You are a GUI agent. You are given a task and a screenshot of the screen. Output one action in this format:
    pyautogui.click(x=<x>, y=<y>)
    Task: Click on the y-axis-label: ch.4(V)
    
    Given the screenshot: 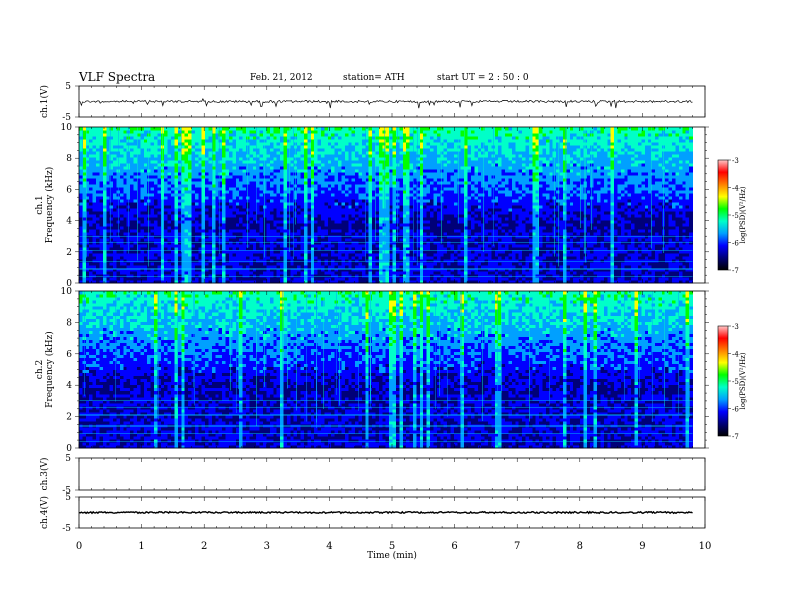 What is the action you would take?
    pyautogui.click(x=44, y=512)
    